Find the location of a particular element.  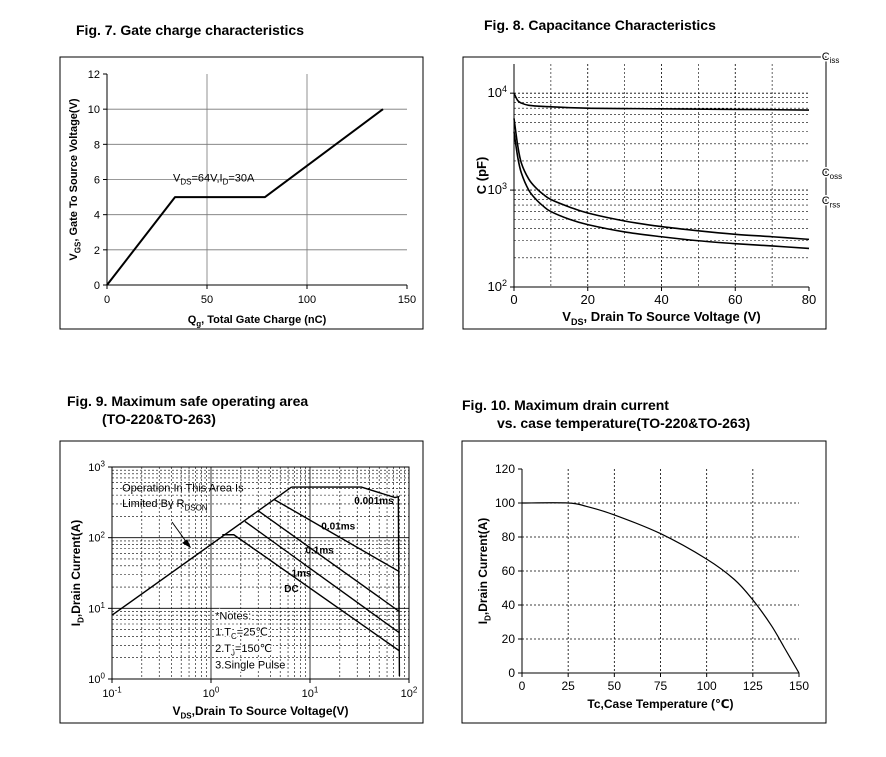

fig7-annotation: VDS=64V,ID=30A is located at coordinates (214, 179).